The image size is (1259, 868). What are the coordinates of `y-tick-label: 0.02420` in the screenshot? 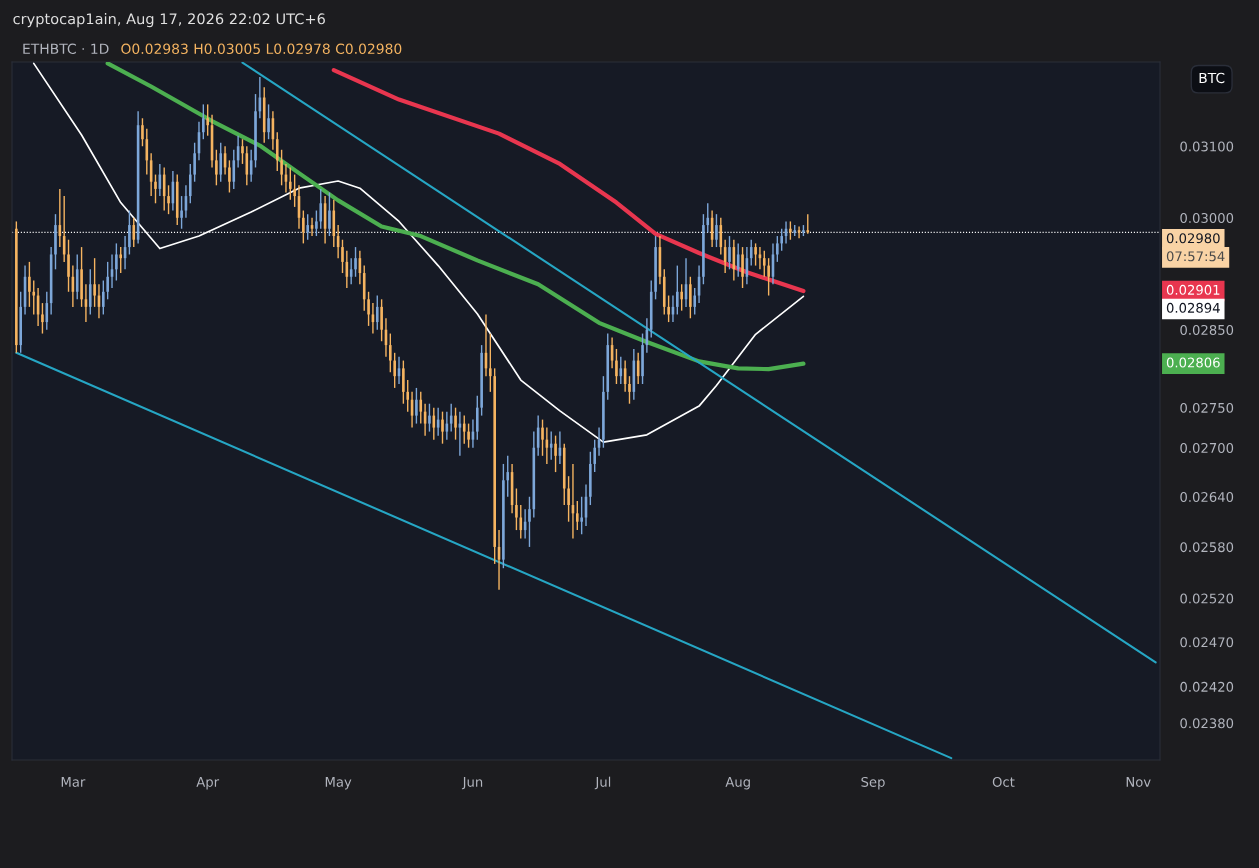 It's located at (1207, 686).